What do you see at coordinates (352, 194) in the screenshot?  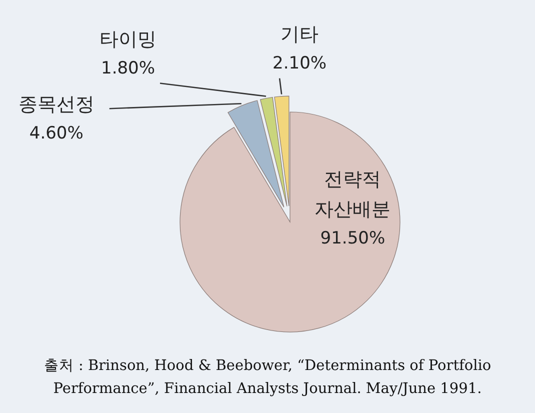 I see `slice-label: 전략적 자산배분` at bounding box center [352, 194].